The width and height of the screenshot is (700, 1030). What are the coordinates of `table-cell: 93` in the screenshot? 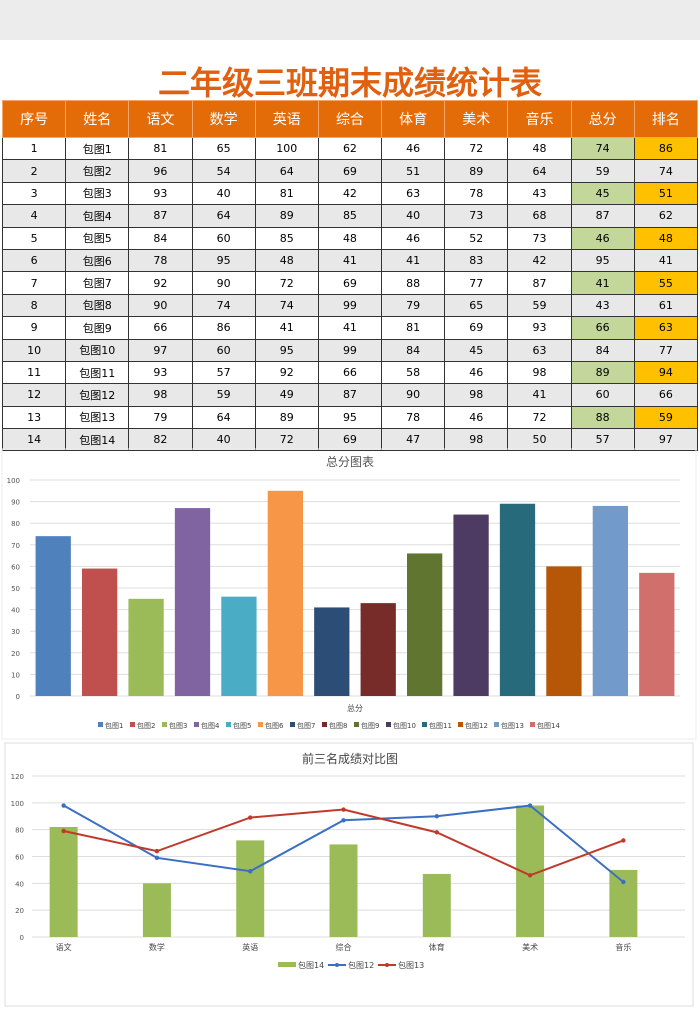 It's located at (539, 328).